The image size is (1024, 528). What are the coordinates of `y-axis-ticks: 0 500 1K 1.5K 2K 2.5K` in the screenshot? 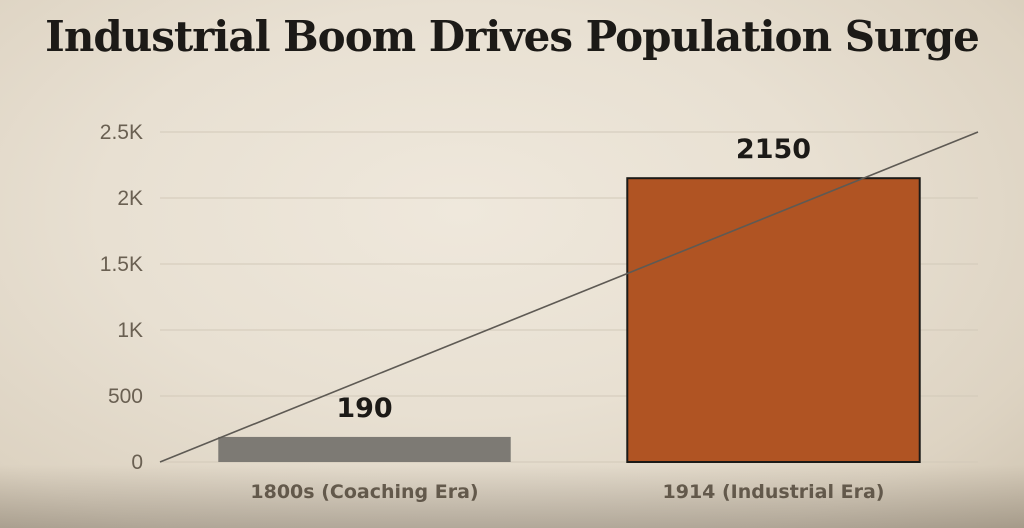 It's located at (121, 297).